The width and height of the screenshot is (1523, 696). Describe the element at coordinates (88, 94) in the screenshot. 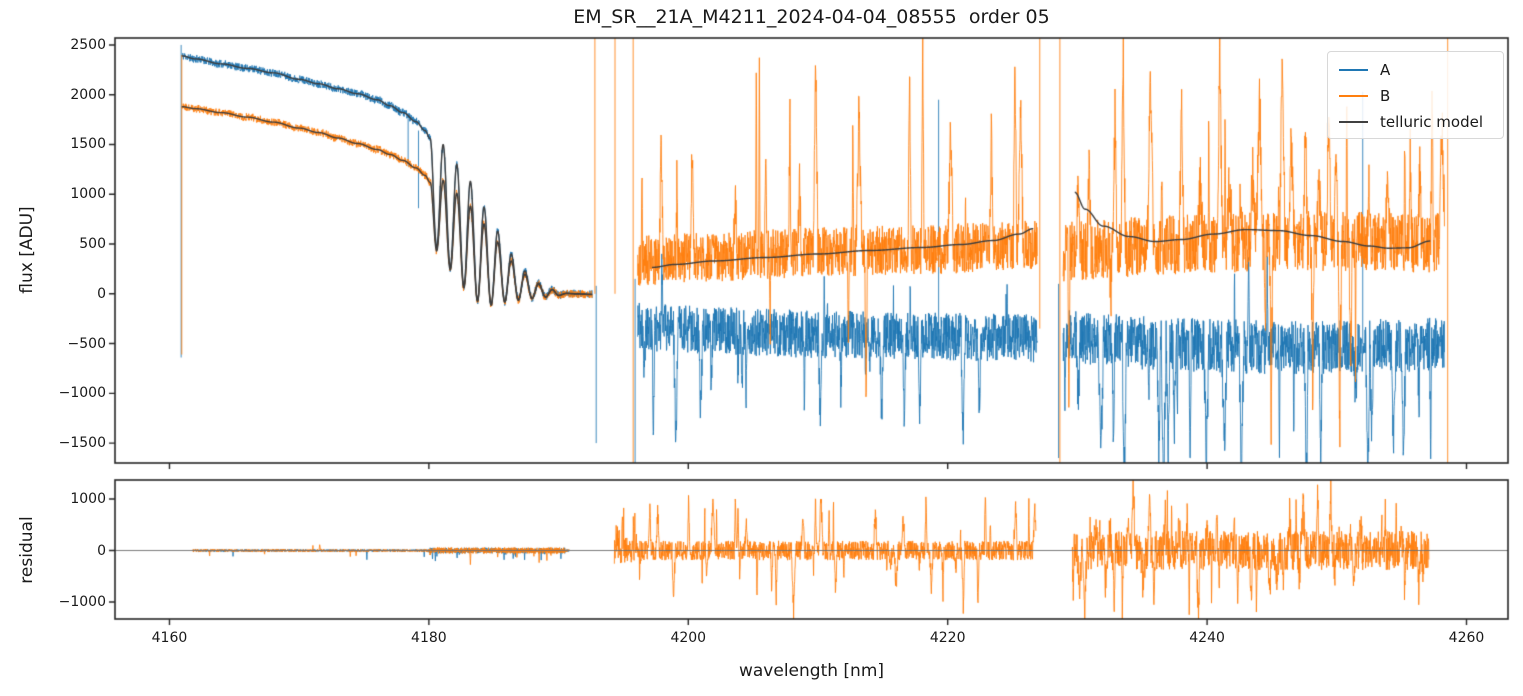

I see `y-tick-label: 2000` at that location.